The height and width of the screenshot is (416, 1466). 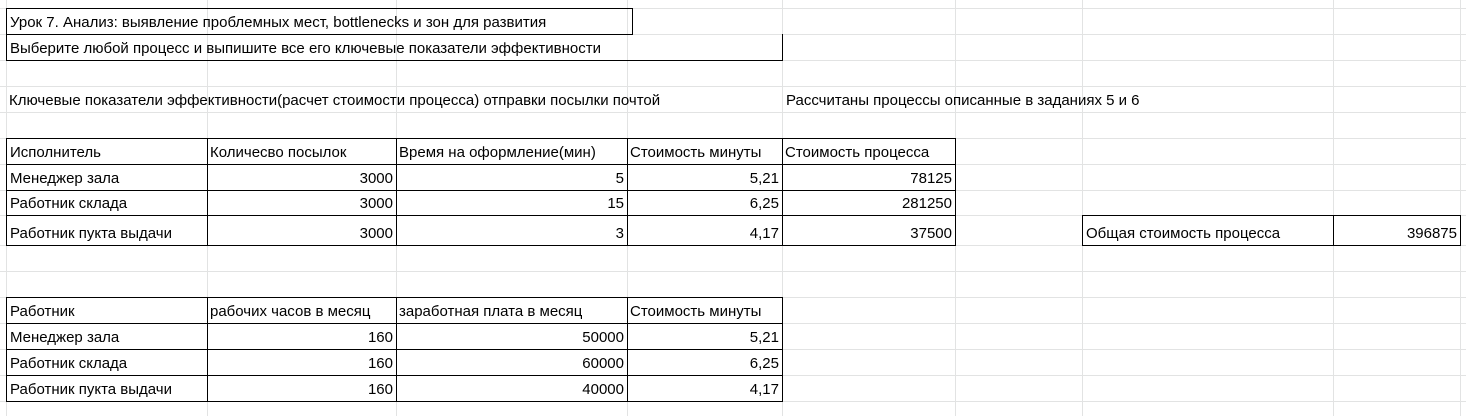 I want to click on table2-cell: 40000, so click(x=512, y=388).